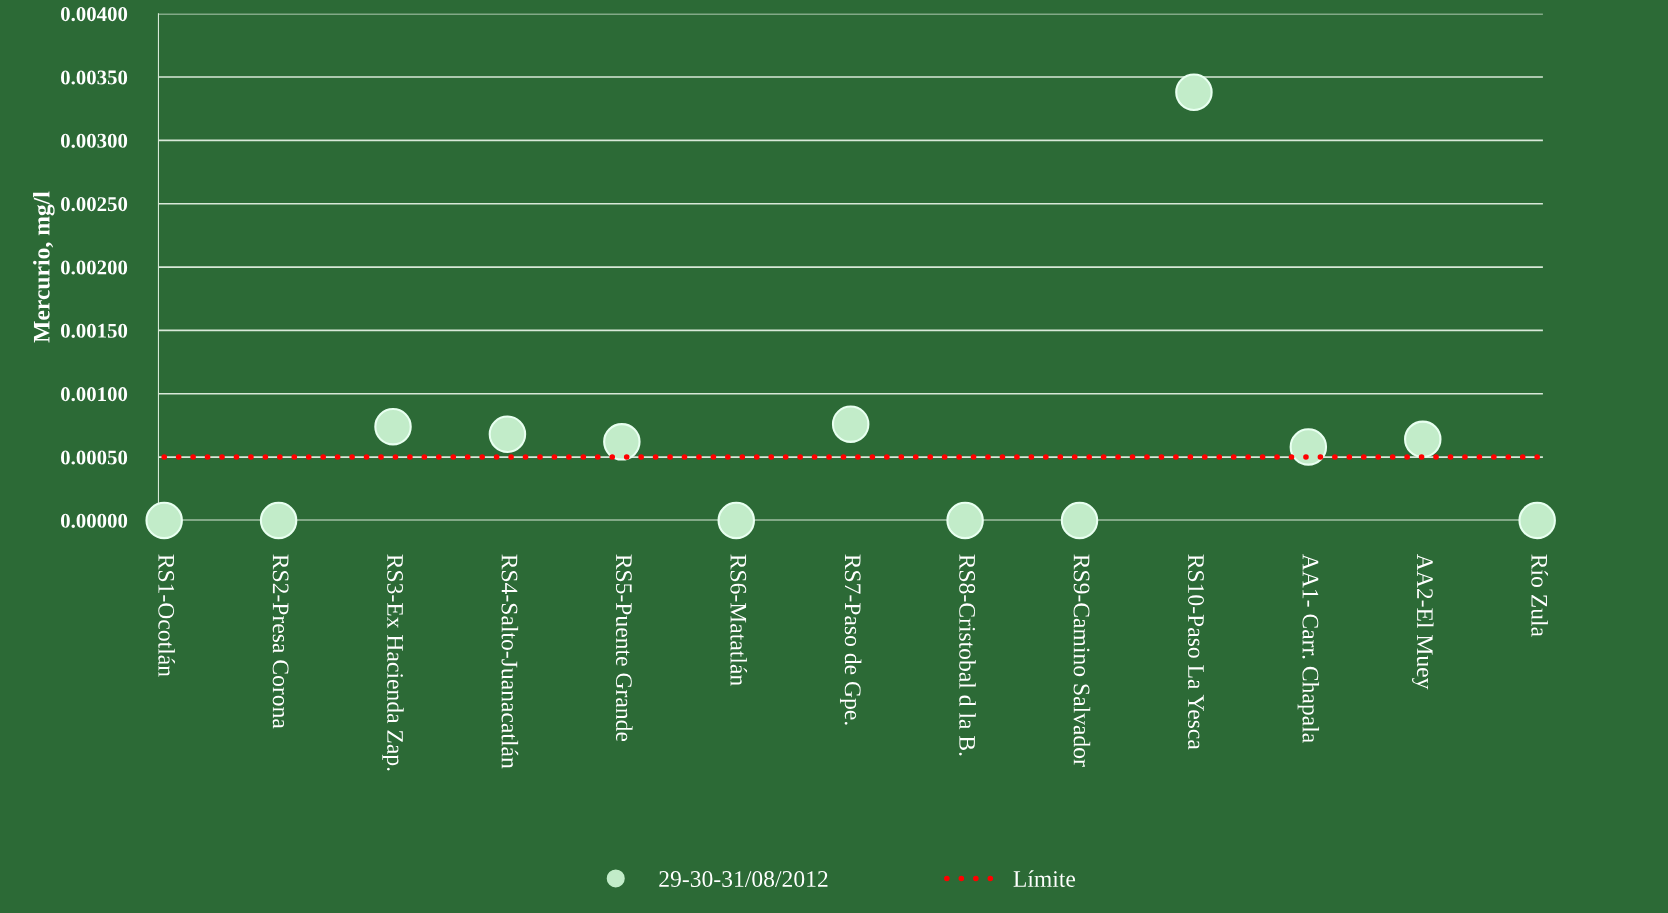 The image size is (1668, 913). Describe the element at coordinates (1082, 660) in the screenshot. I see `x-tick-label: RS9-Camino Salvador` at that location.